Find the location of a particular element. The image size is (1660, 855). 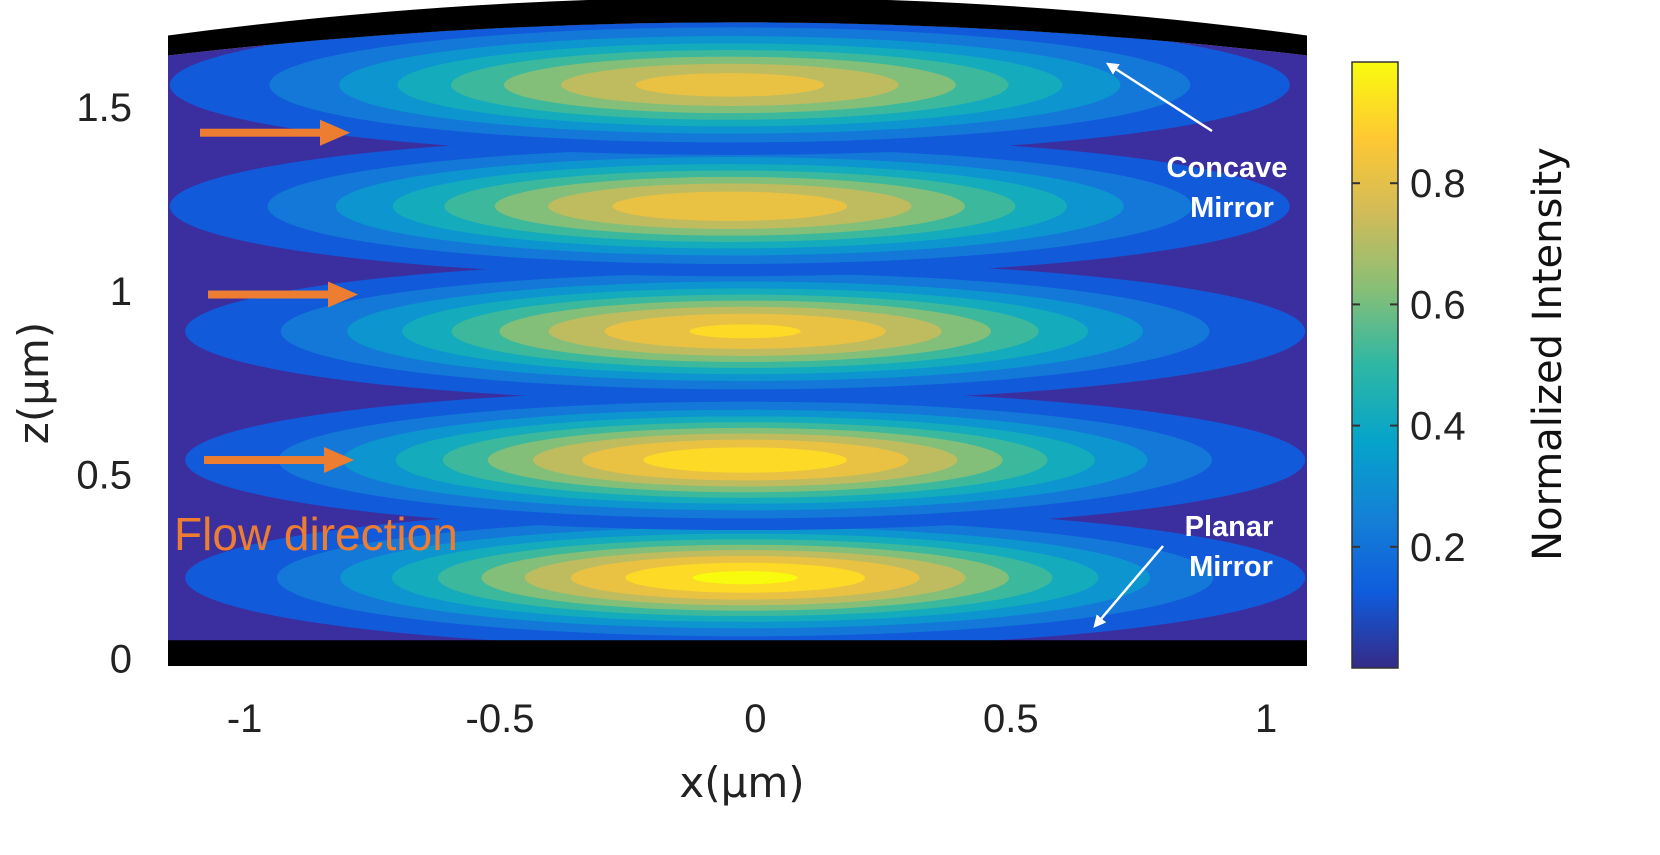

x-tick-label: -0.5 is located at coordinates (500, 719).